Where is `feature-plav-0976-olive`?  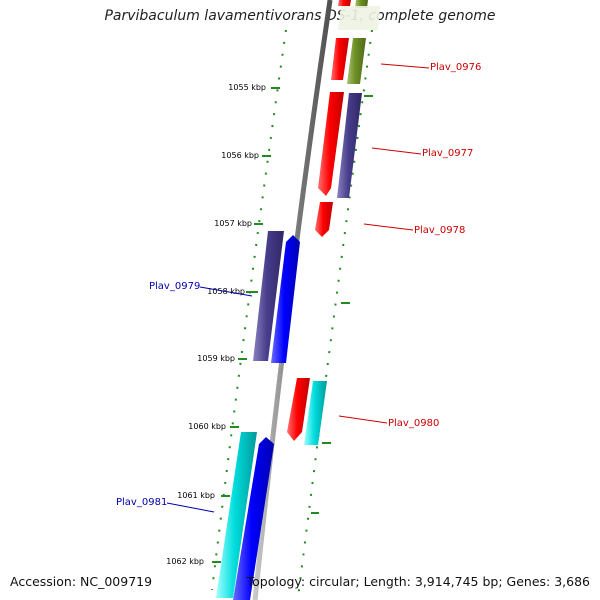
feature-plav-0976-olive is located at coordinates (356, 61).